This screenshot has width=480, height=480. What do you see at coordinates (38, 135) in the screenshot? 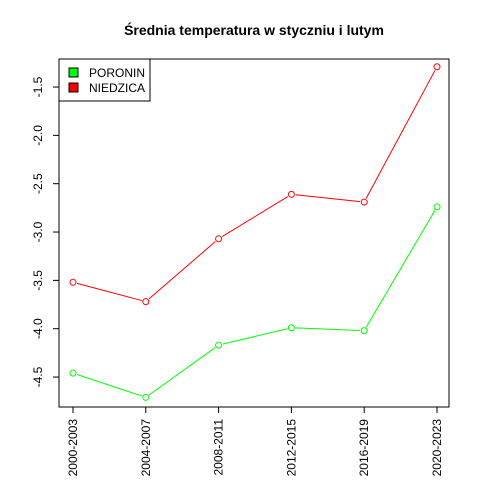
I see `y-tick-label: -2.0` at bounding box center [38, 135].